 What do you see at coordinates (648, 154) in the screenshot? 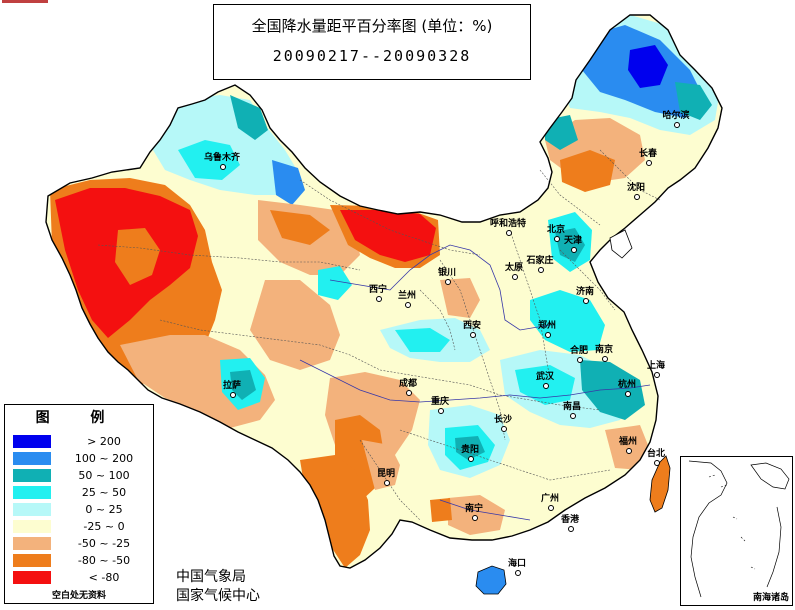
I see `city-label: 长春` at bounding box center [648, 154].